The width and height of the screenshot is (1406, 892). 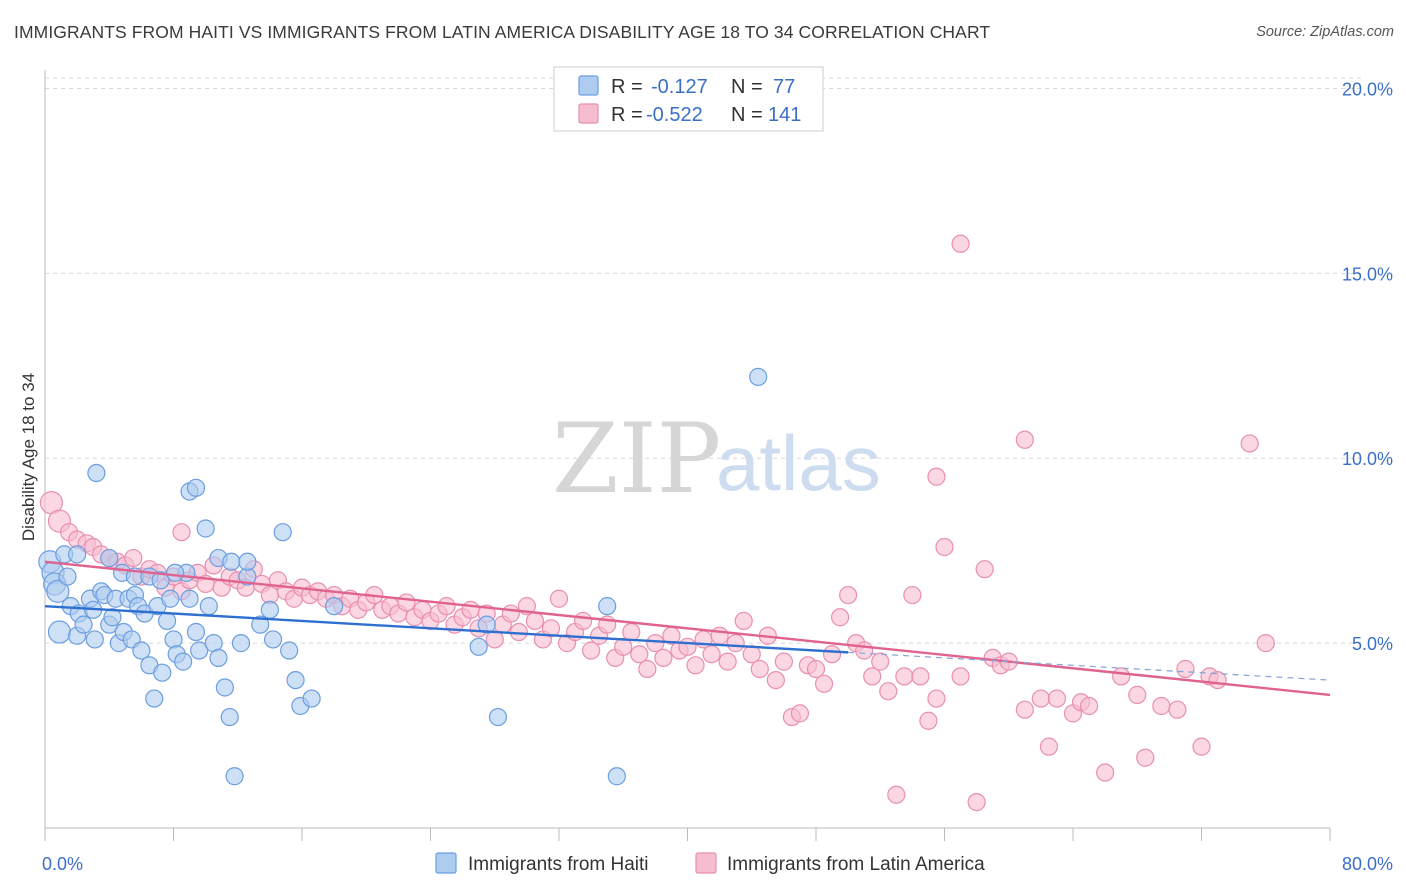 I want to click on legend-box-frame, so click(x=688, y=99).